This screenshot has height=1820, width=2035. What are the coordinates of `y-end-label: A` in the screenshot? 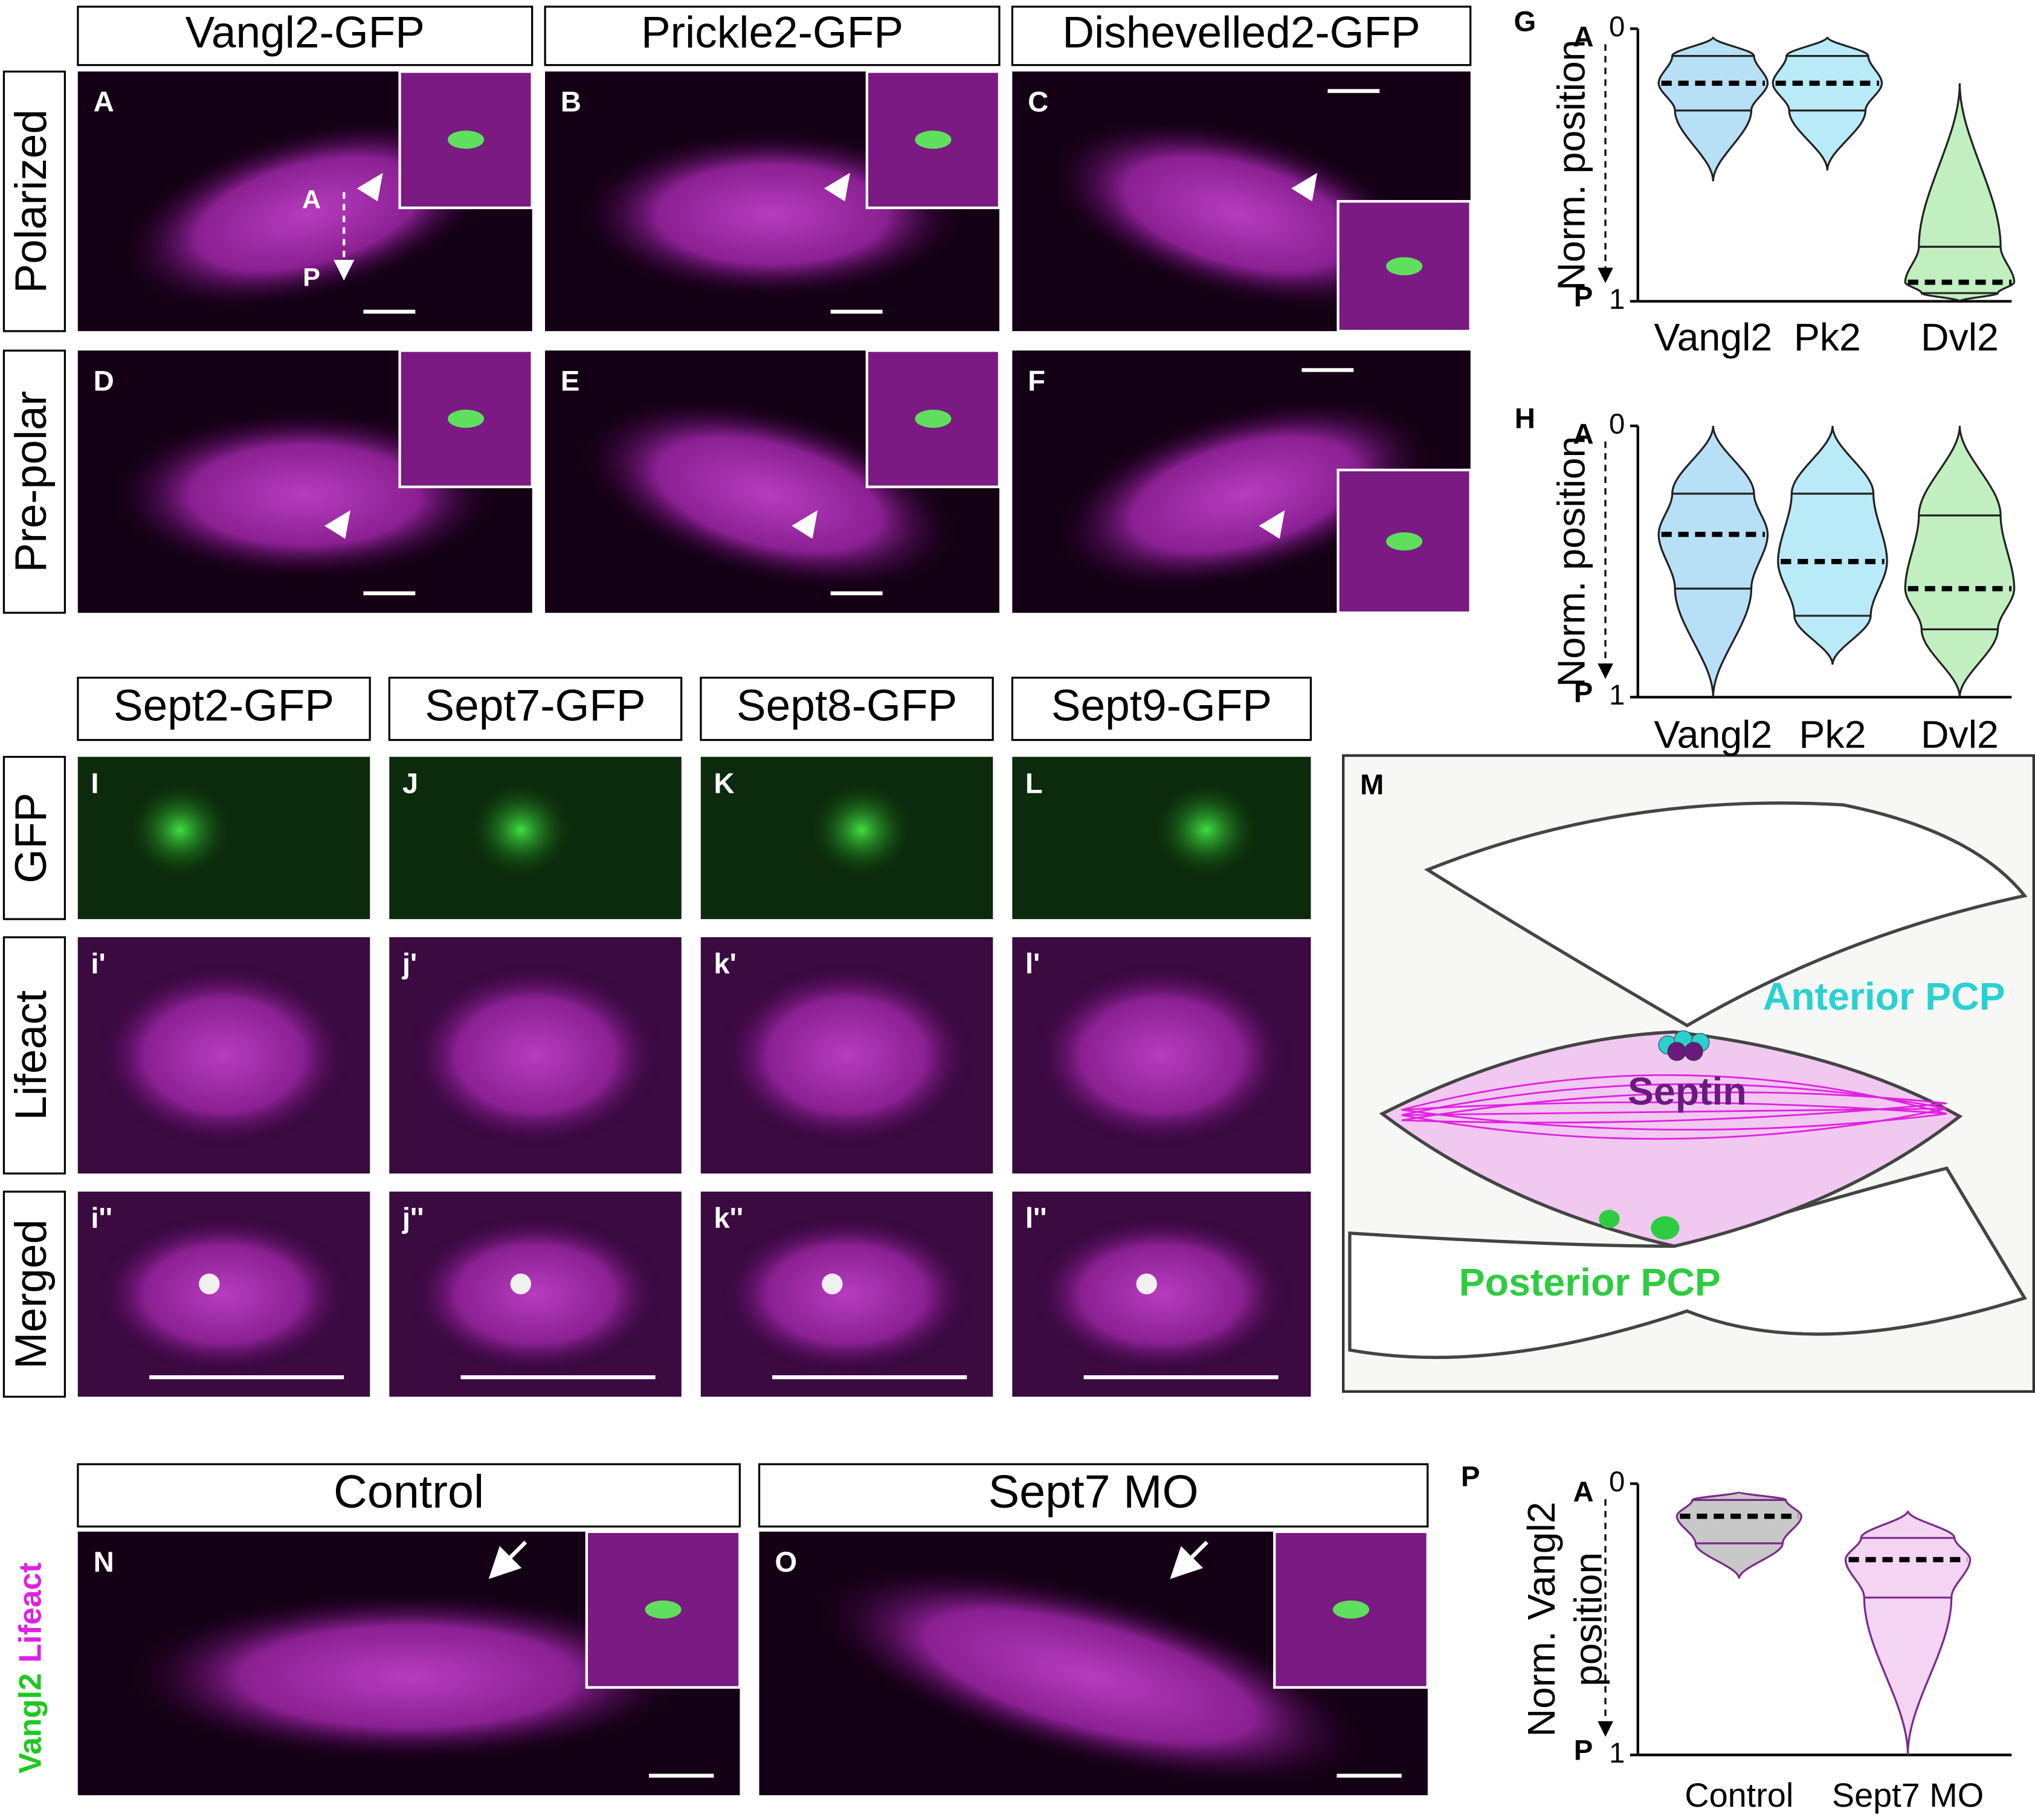 It's located at (1583, 434).